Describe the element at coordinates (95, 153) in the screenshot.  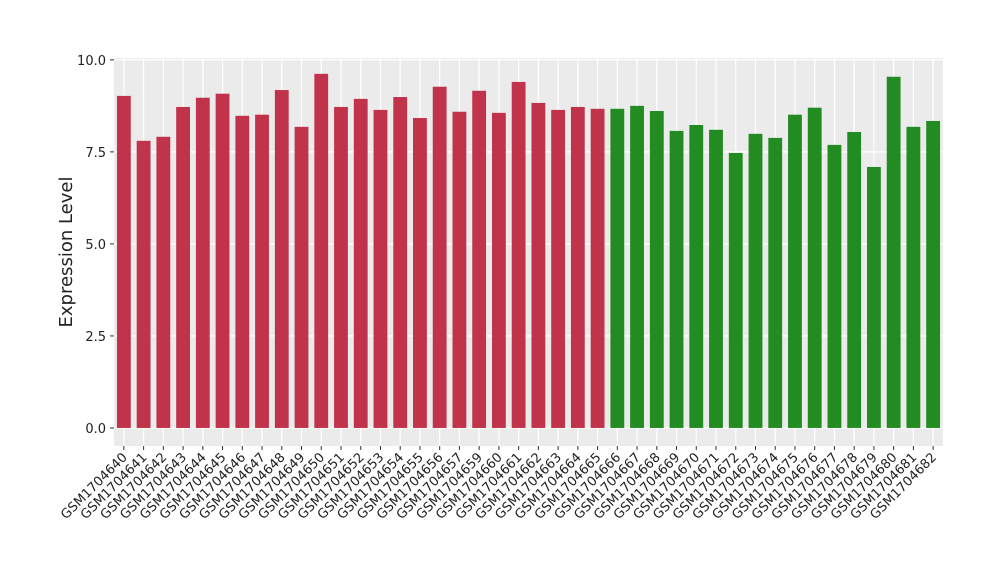
I see `y-tick-label: 7.5` at that location.